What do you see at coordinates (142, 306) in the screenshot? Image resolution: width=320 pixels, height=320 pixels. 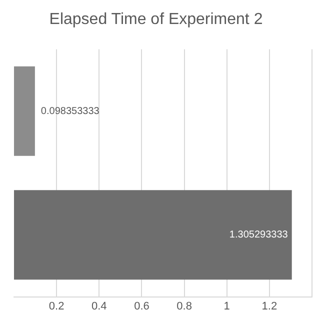 I see `x-tick-label: 0.6` at bounding box center [142, 306].